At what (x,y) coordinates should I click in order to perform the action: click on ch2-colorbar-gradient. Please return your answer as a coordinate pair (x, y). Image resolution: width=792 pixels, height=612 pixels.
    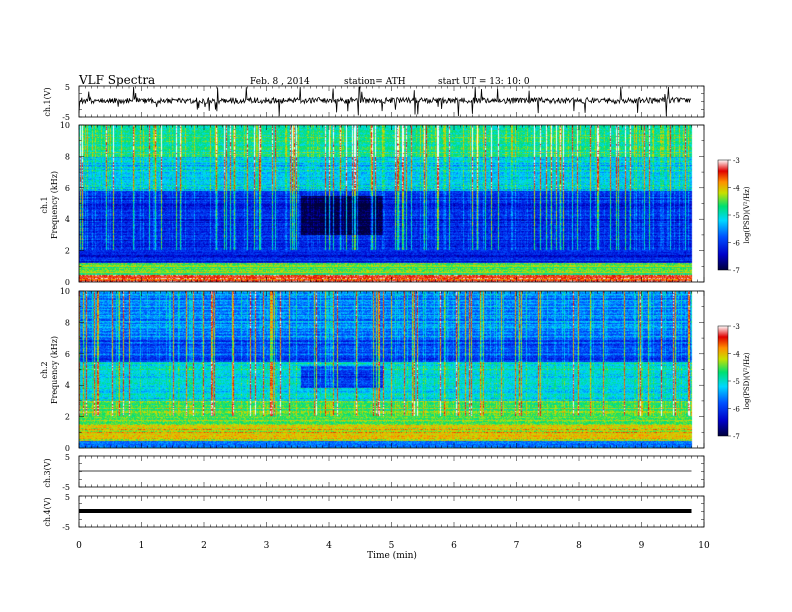
    Looking at the image, I should click on (723, 381).